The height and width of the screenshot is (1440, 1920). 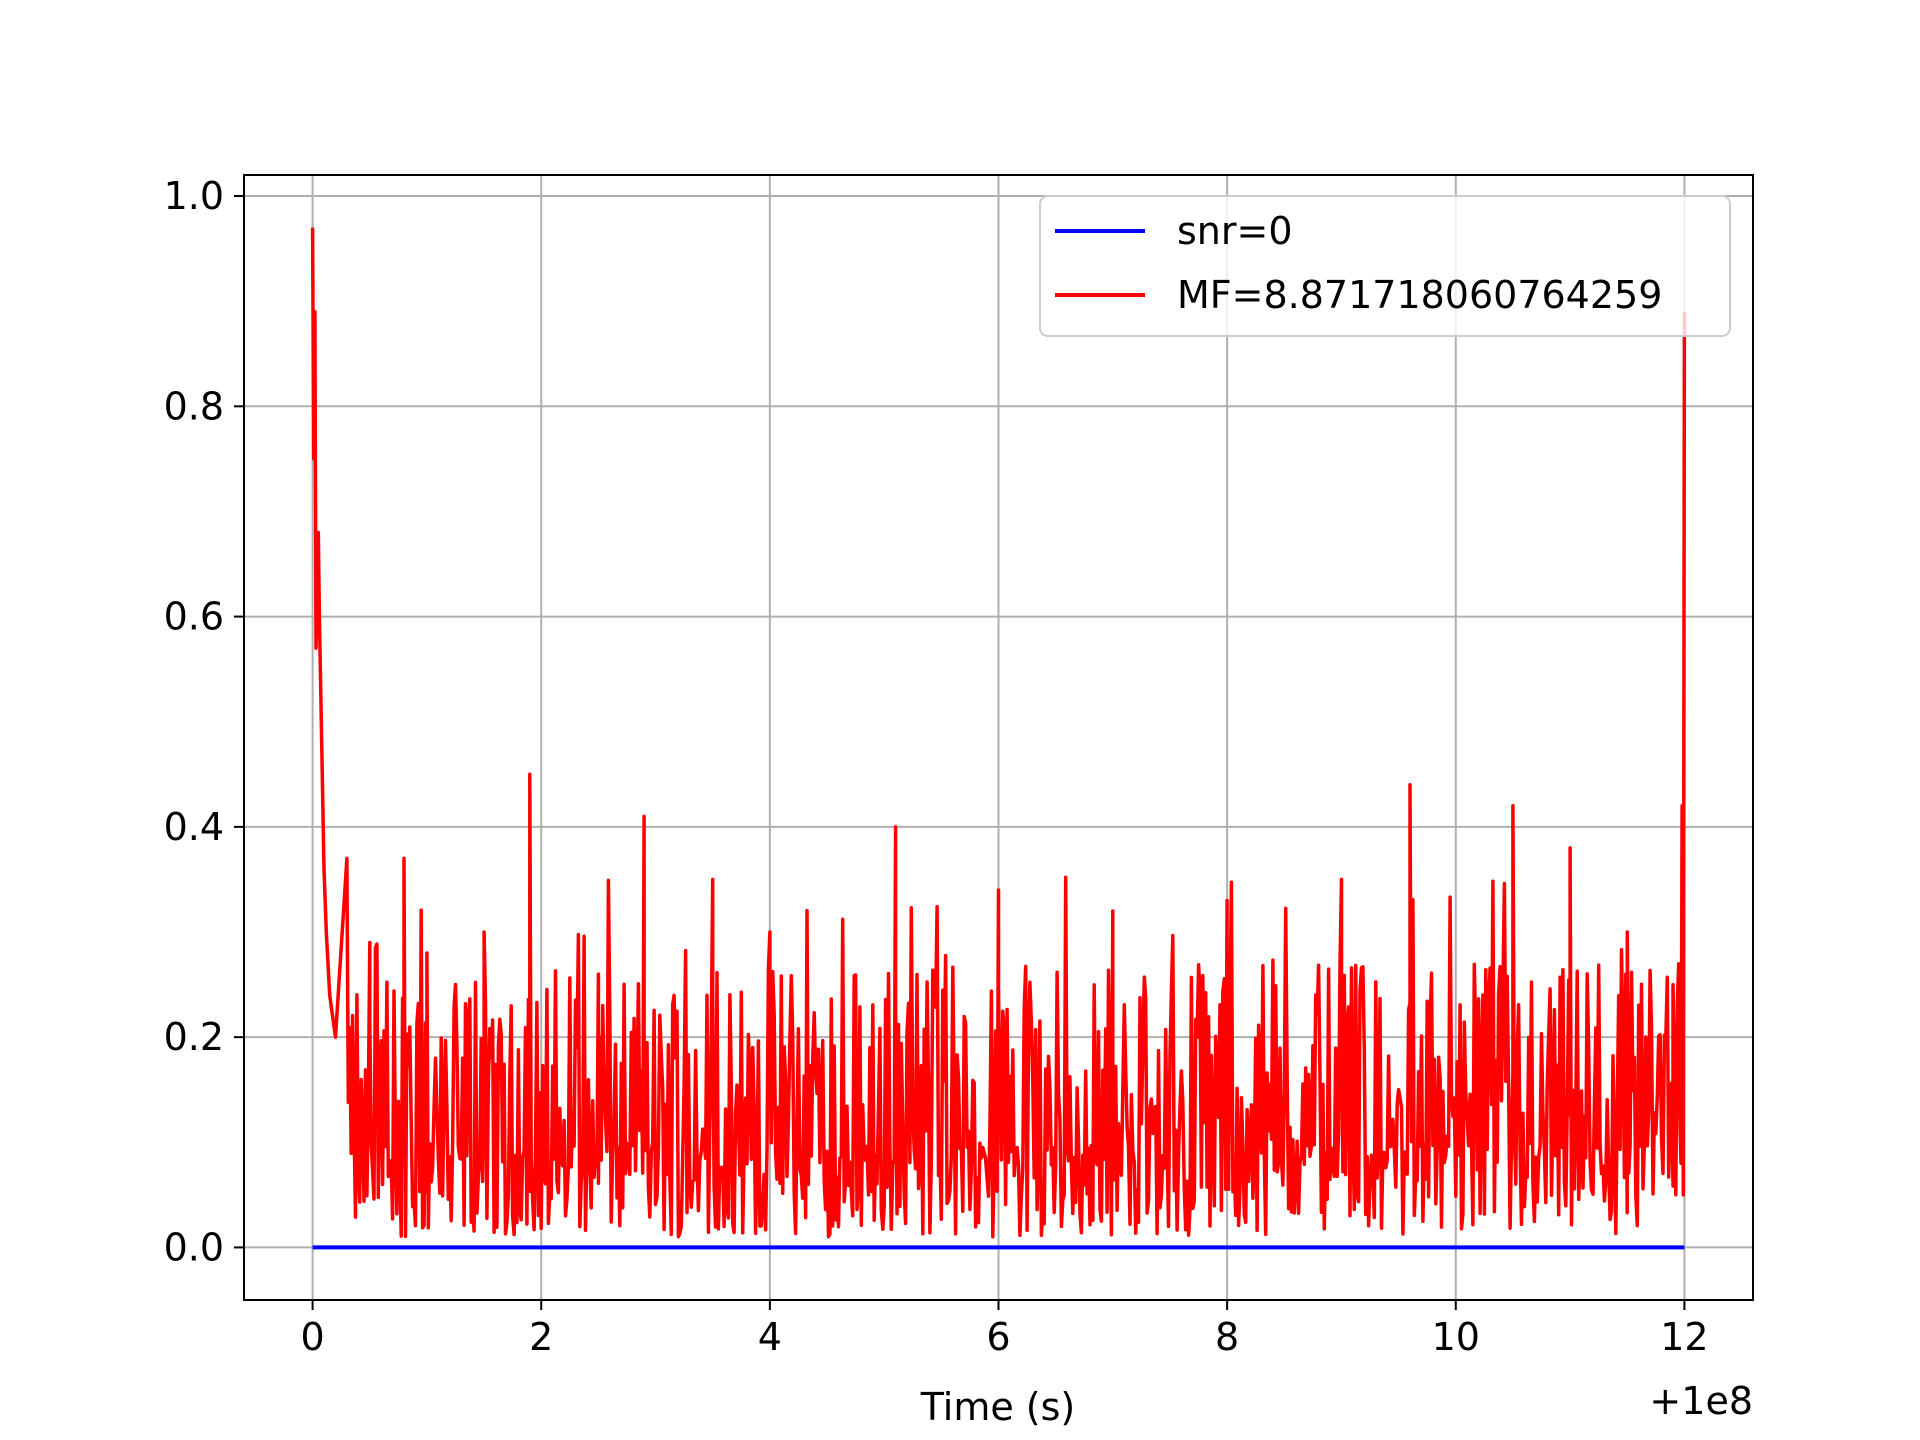 I want to click on y-tick-label: 0.6, so click(x=194, y=617).